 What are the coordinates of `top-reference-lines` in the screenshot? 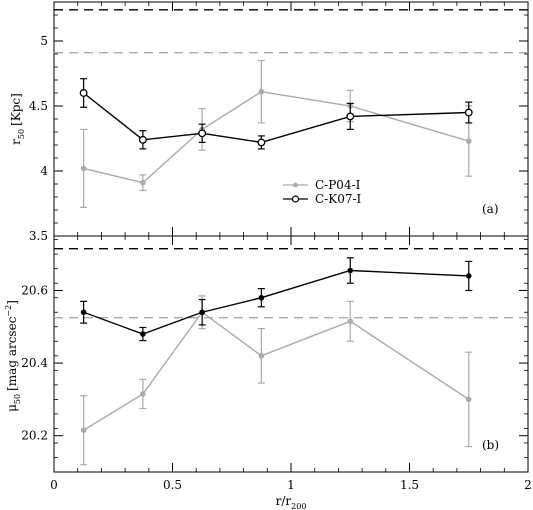 It's located at (291, 31).